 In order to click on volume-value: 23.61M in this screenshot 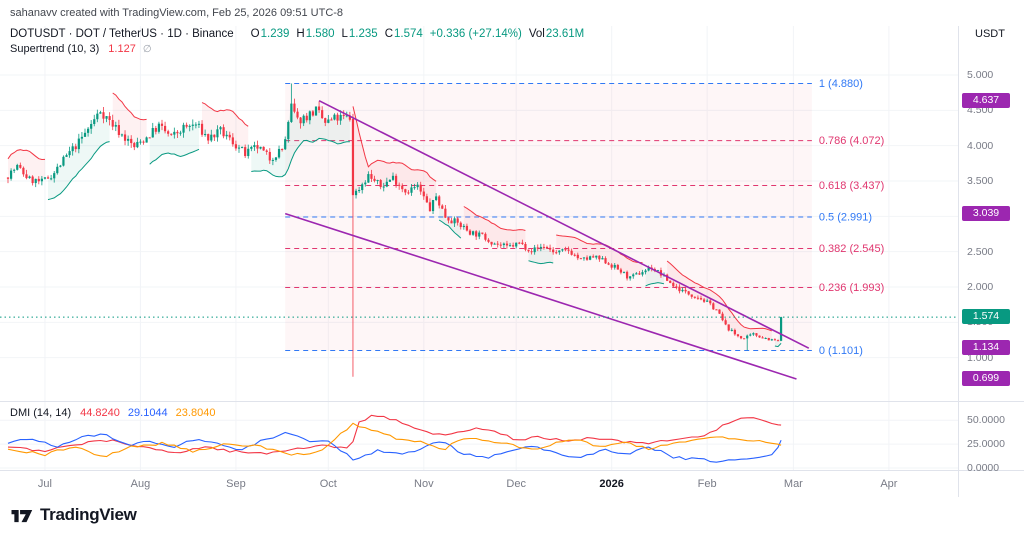, I will do `click(565, 34)`.